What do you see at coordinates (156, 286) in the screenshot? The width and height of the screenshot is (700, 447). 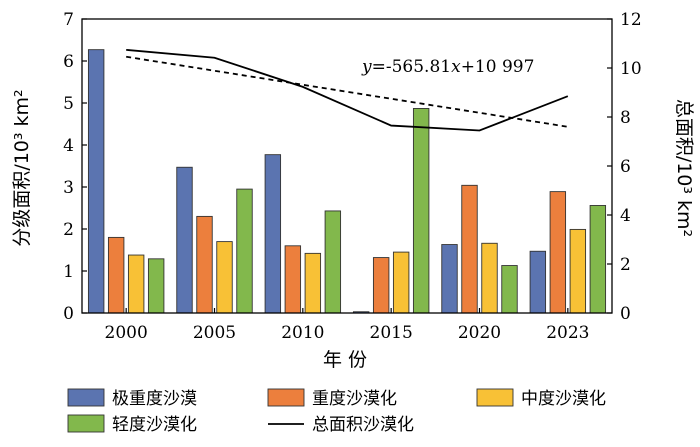 I see `bar-4-2000` at bounding box center [156, 286].